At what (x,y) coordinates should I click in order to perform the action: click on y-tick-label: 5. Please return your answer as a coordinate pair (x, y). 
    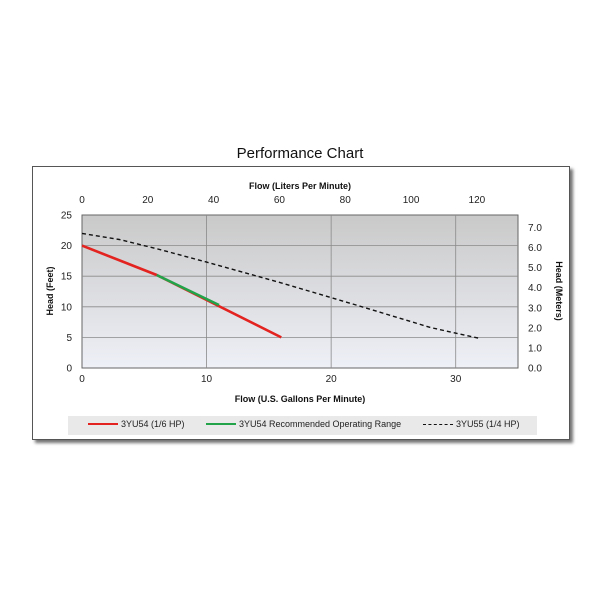
    Looking at the image, I should click on (69, 338).